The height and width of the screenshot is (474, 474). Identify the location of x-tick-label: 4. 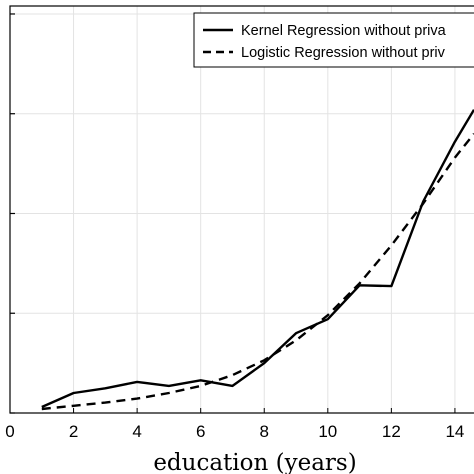
(136, 431).